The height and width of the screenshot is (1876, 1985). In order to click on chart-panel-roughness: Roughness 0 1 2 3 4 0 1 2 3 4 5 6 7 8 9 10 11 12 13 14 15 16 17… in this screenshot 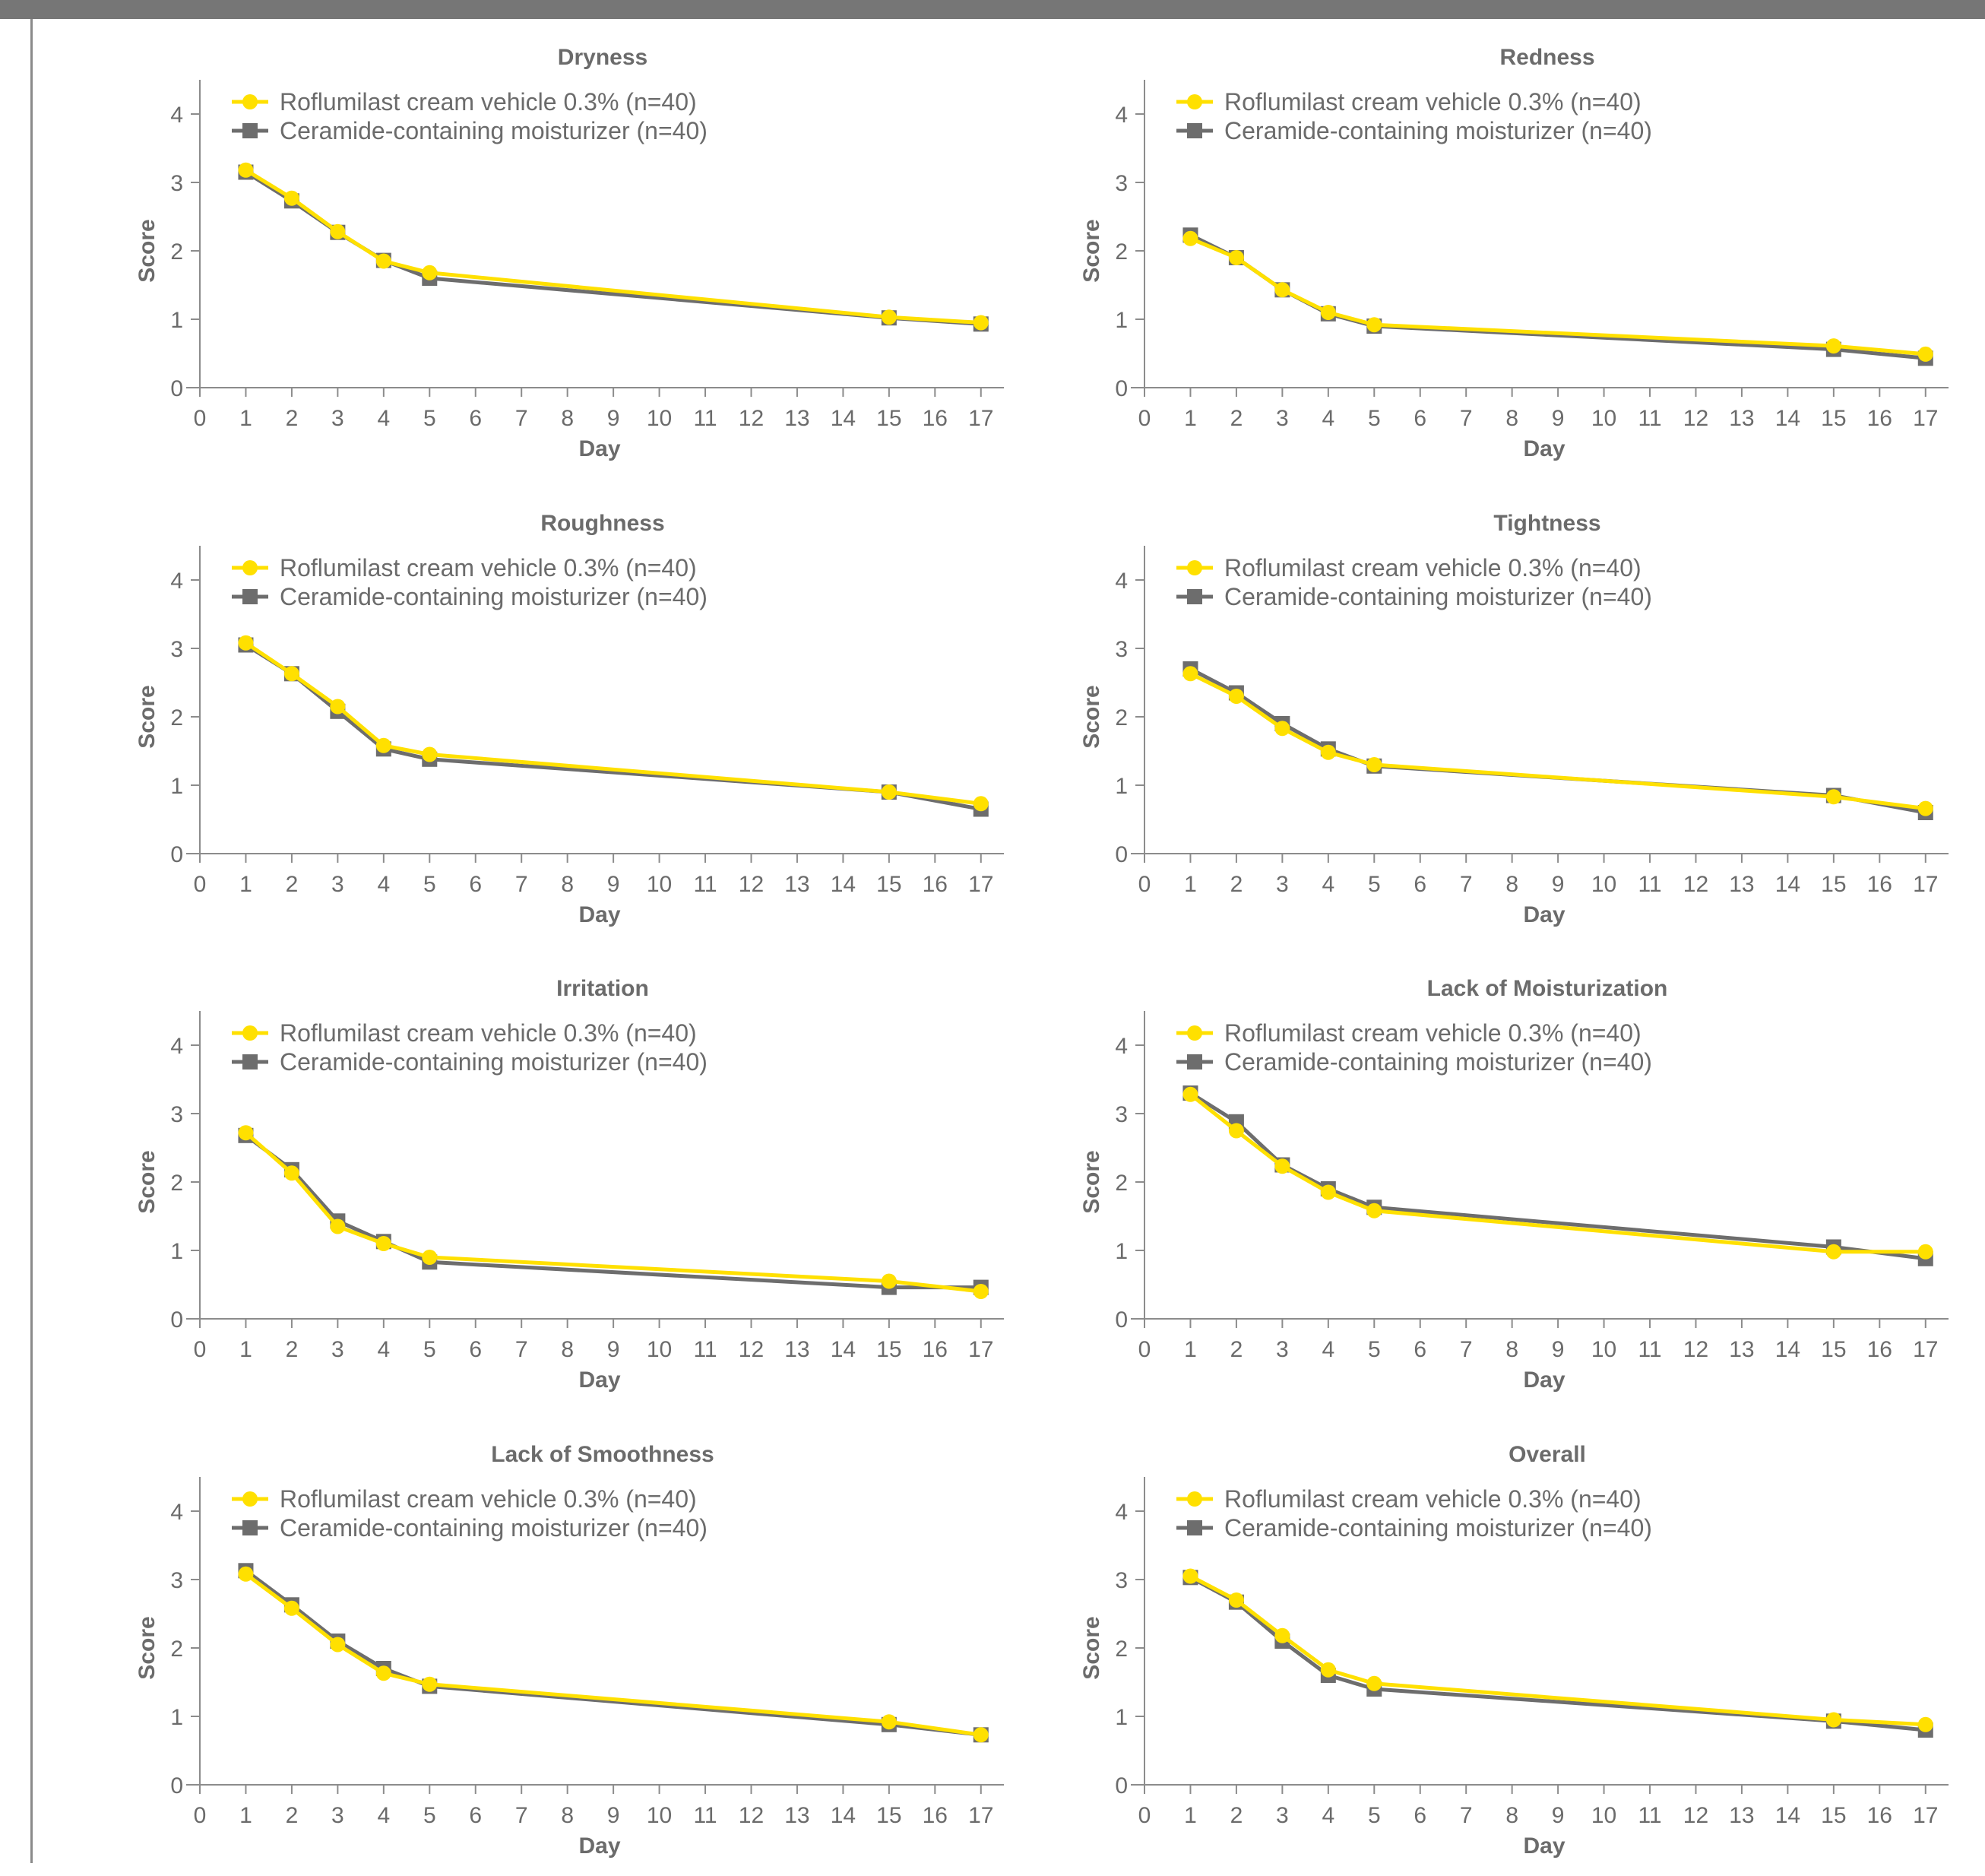, I will do `click(502, 717)`.